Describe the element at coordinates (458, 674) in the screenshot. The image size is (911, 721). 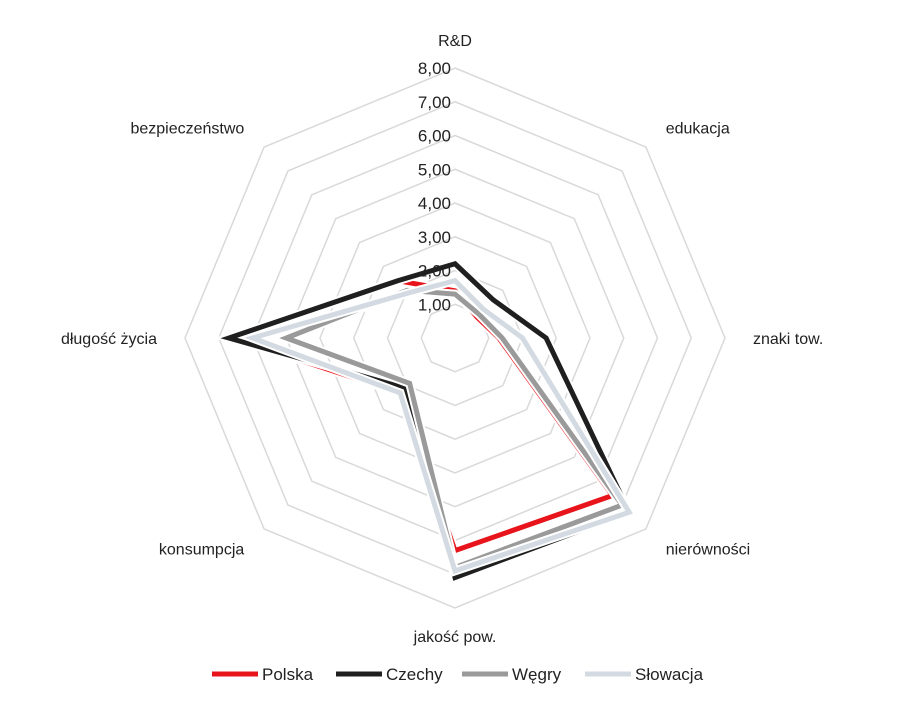
I see `legend: Polska Czechy Węgry Słowacja` at that location.